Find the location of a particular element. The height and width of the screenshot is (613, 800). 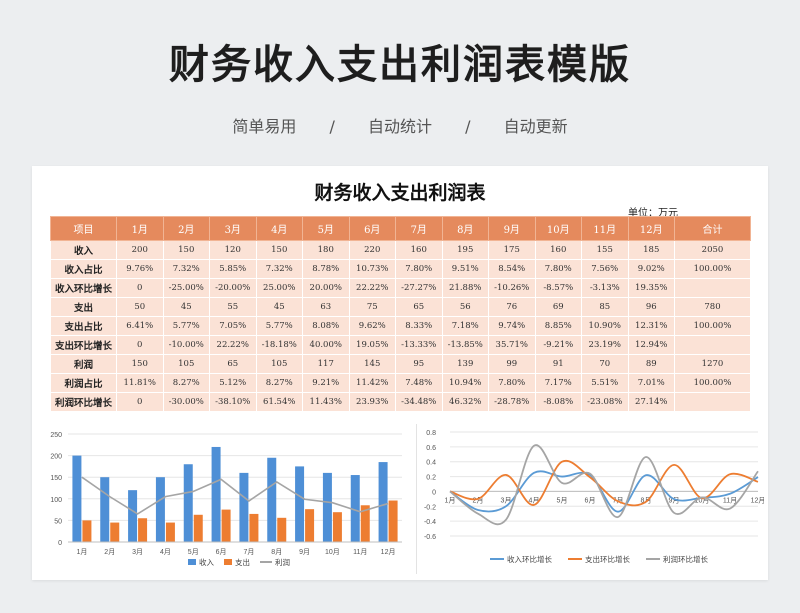

value-cell: 46.32% is located at coordinates (465, 402).